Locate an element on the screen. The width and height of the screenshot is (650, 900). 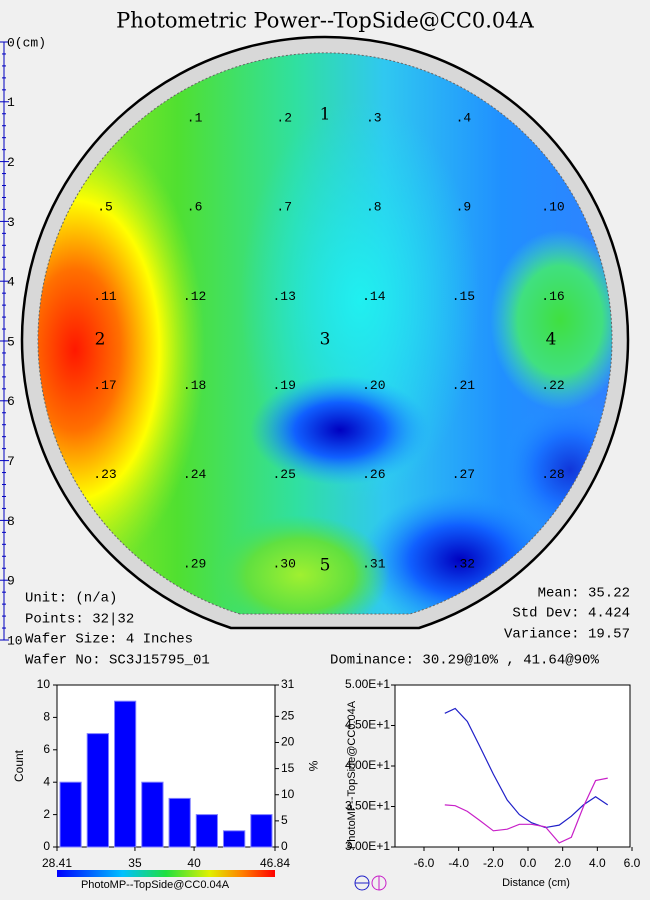
point-label: .32 is located at coordinates (463, 563).